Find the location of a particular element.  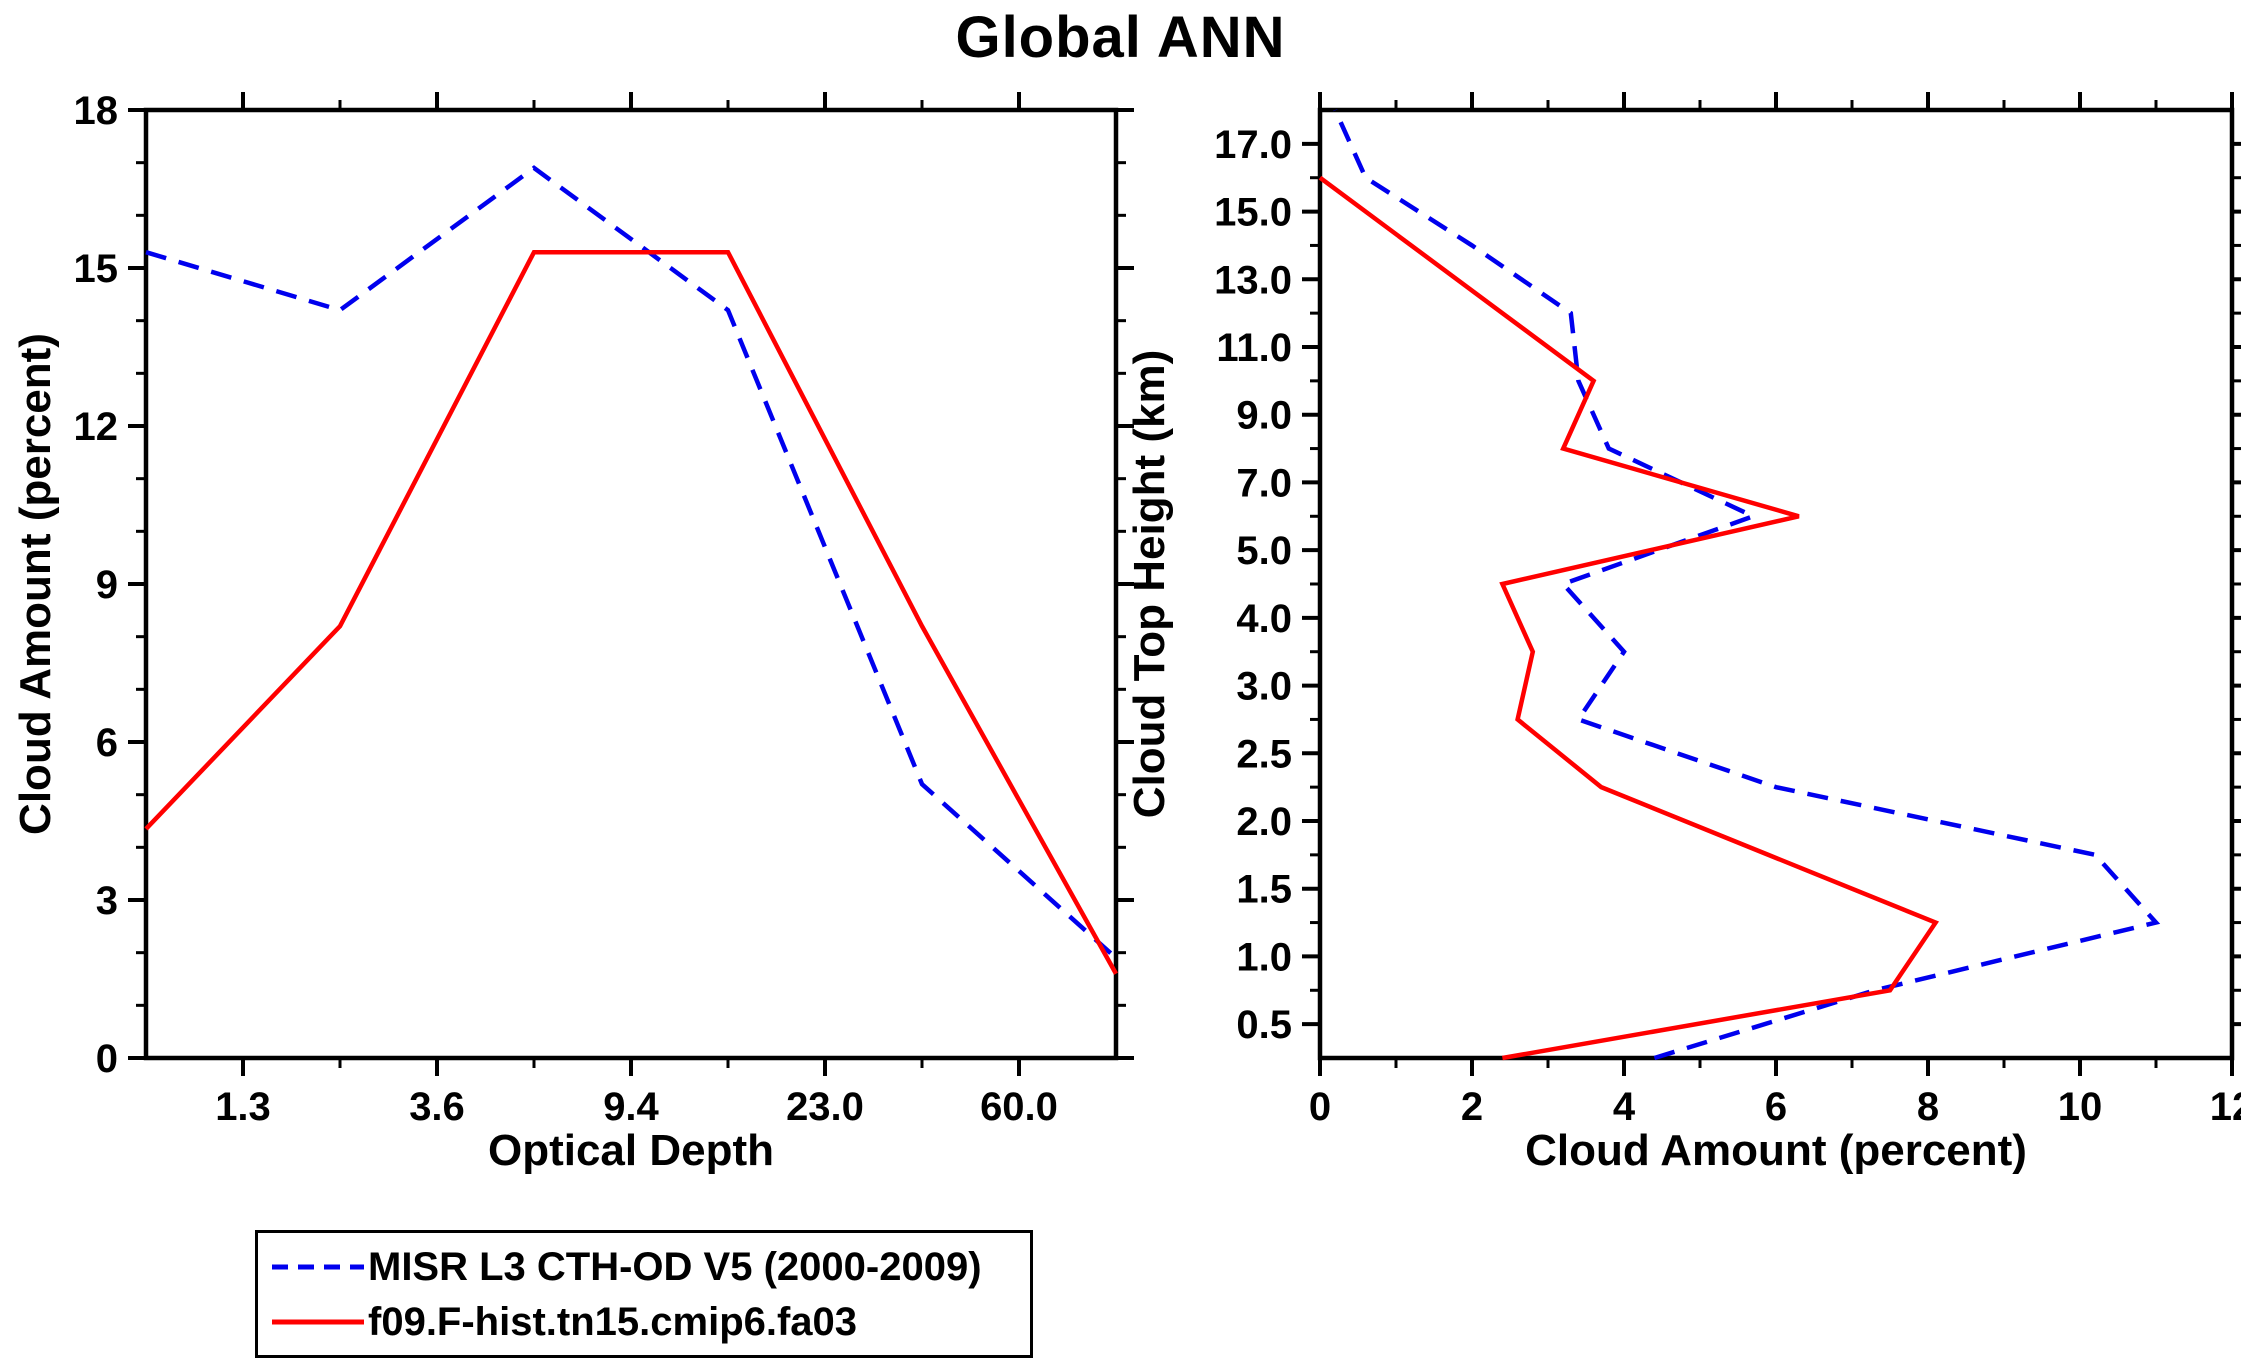

y-tick-label: 18 is located at coordinates (96, 111).